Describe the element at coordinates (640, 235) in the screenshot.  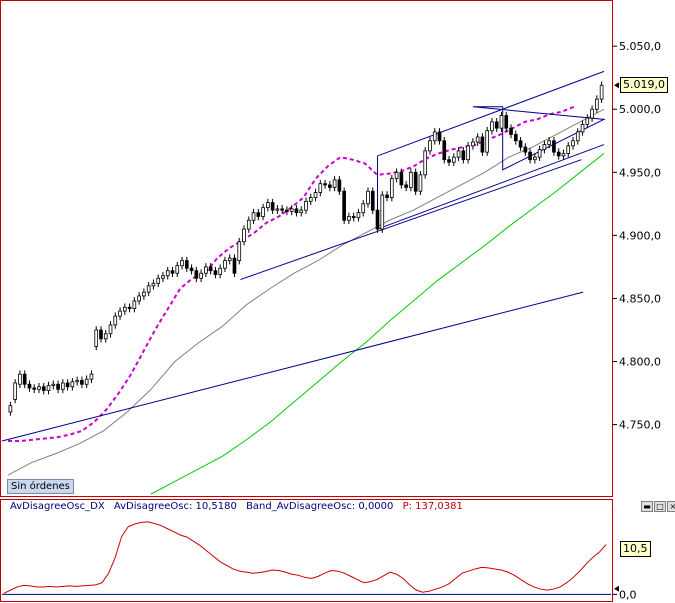
I see `y-tick-label: 4.900,0` at that location.